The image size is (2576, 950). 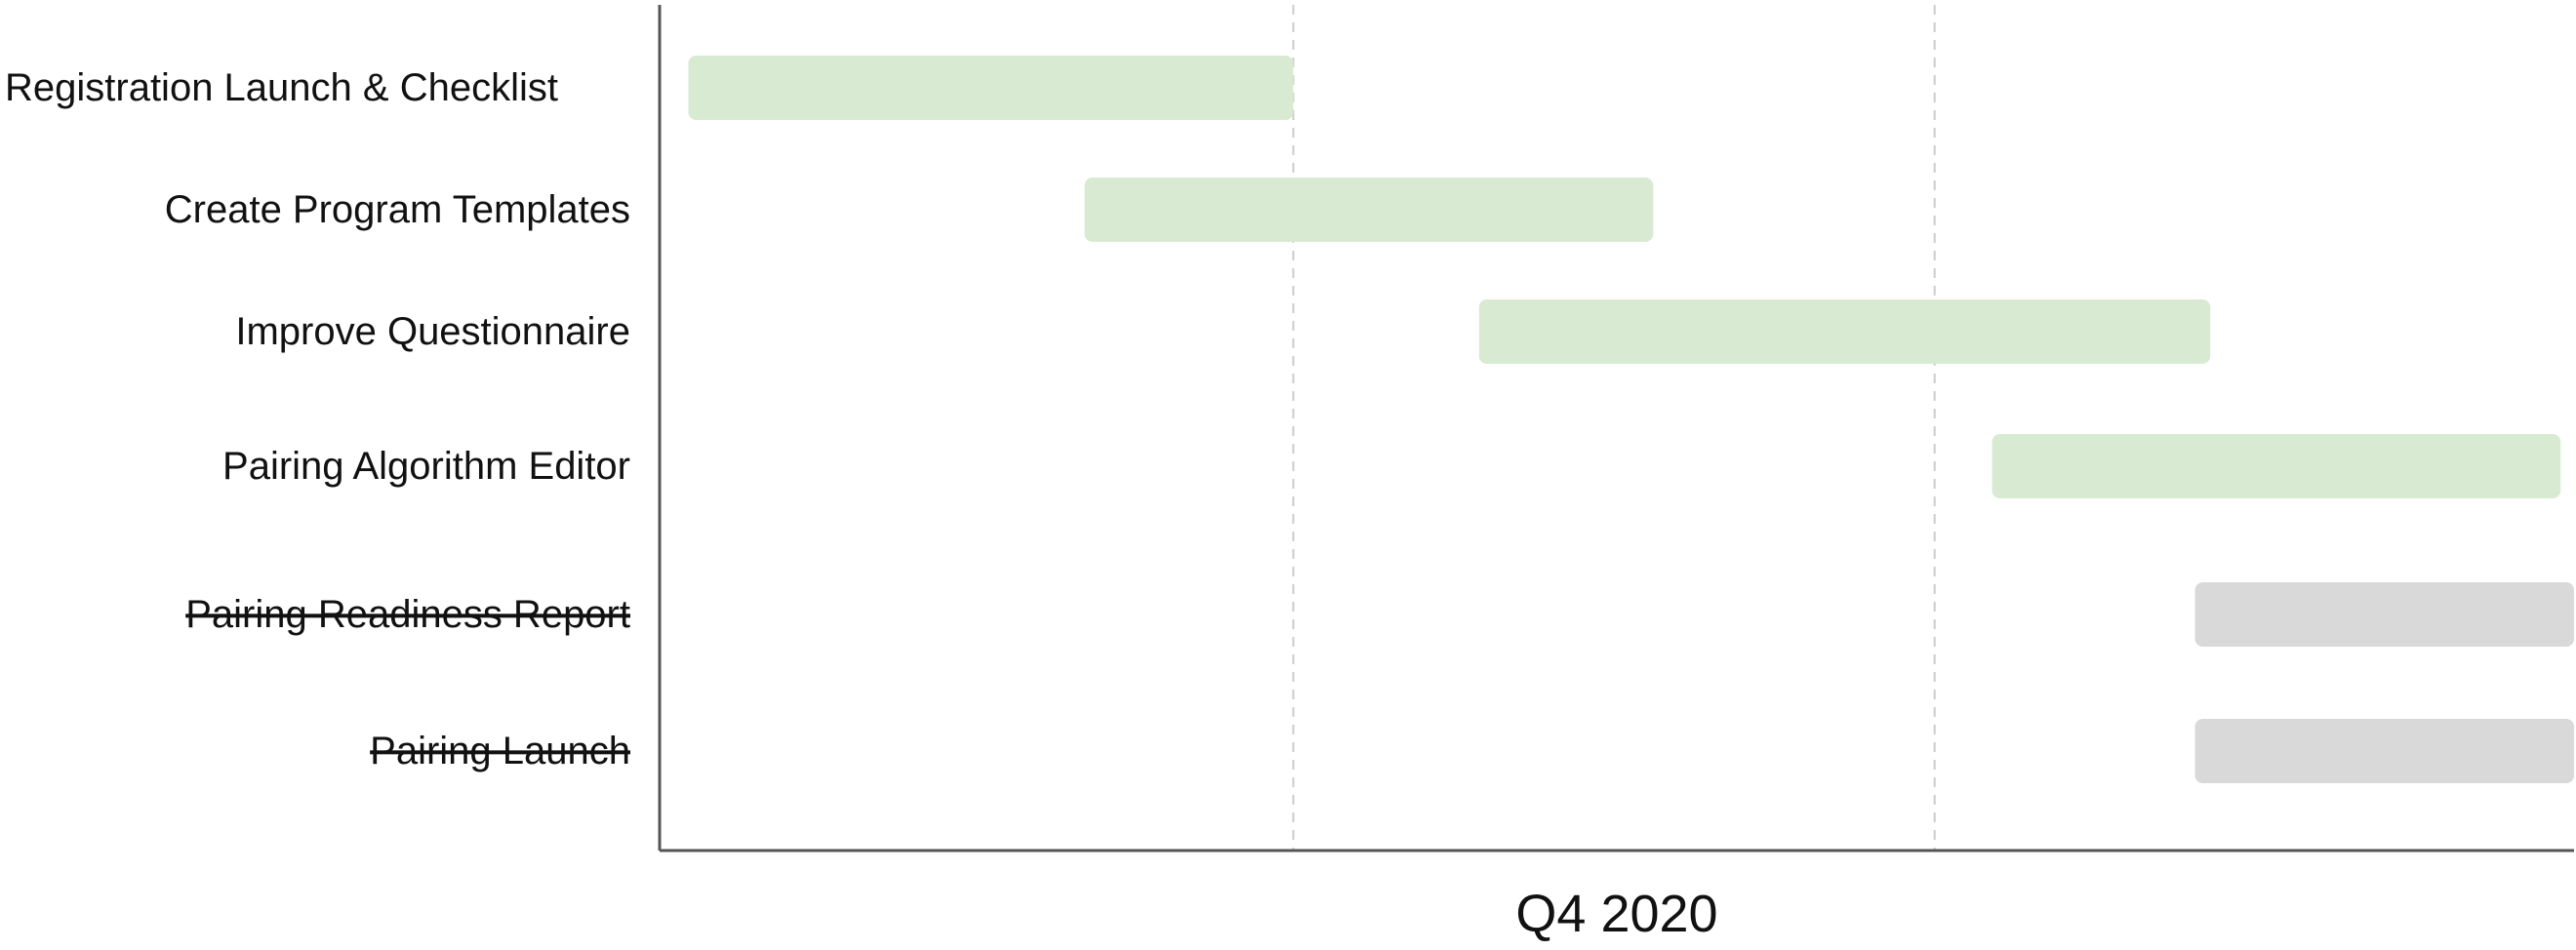 What do you see at coordinates (397, 209) in the screenshot?
I see `task-label: Create Program Templates` at bounding box center [397, 209].